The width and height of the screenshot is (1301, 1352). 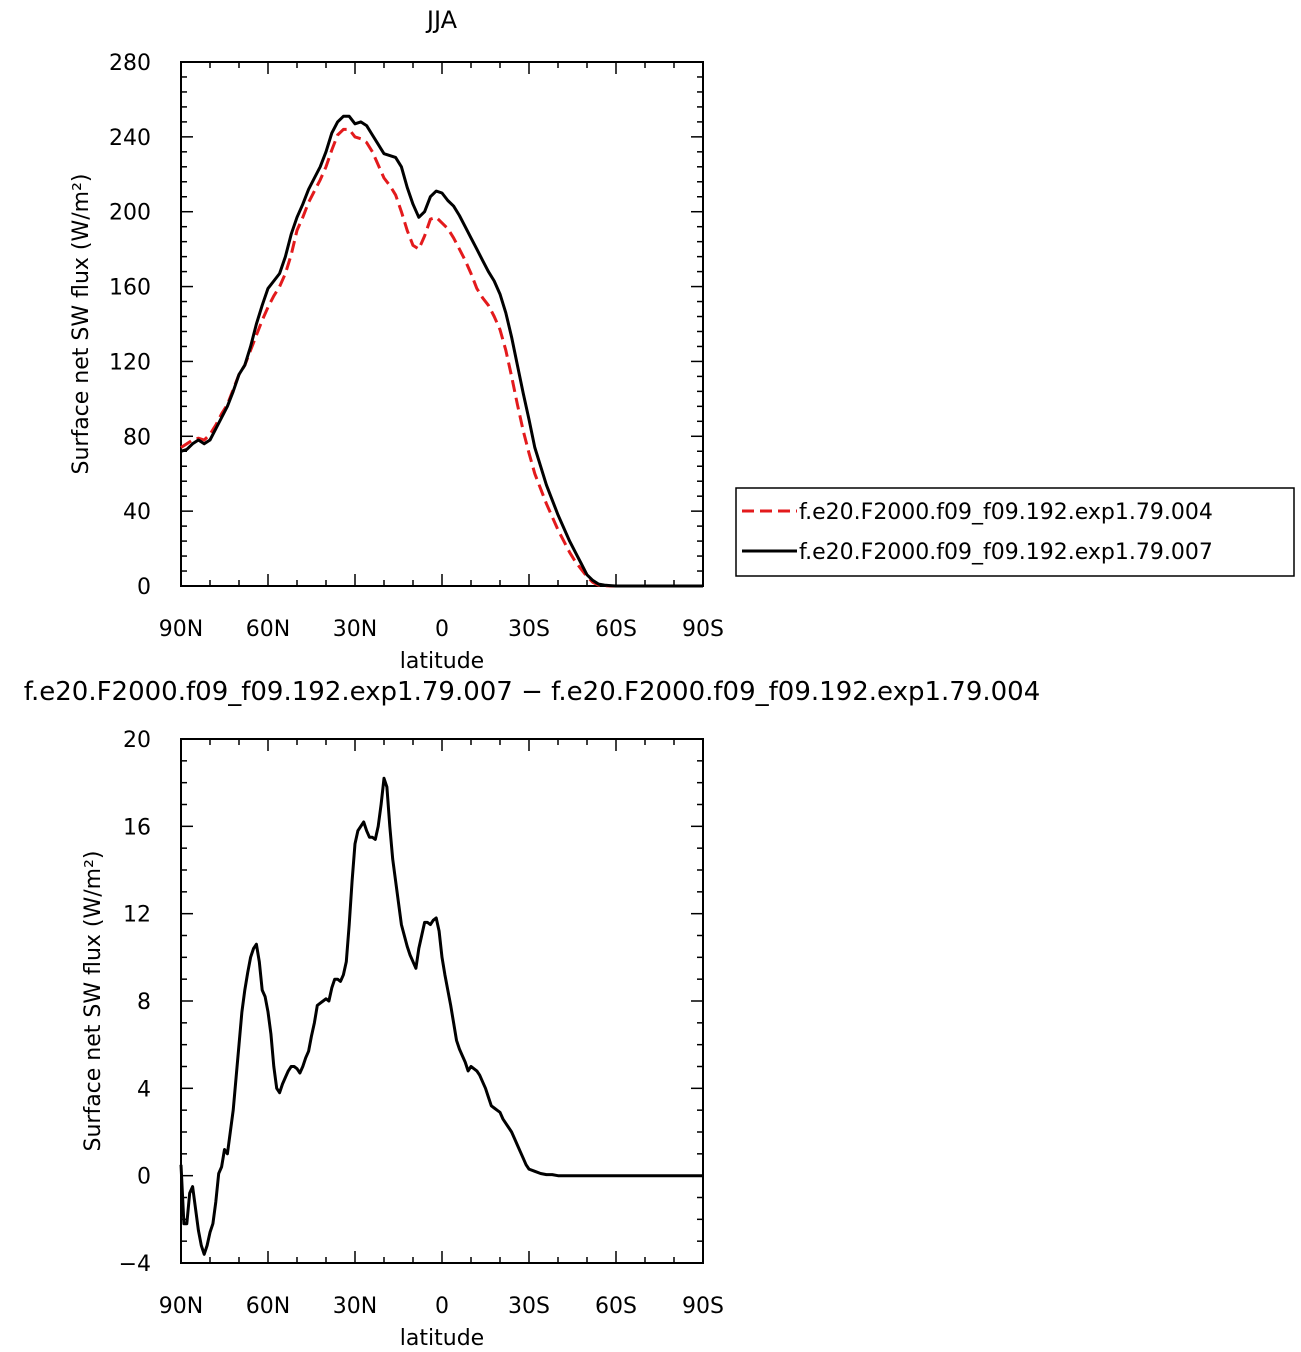 I want to click on y-tick-label: 12, so click(x=137, y=915).